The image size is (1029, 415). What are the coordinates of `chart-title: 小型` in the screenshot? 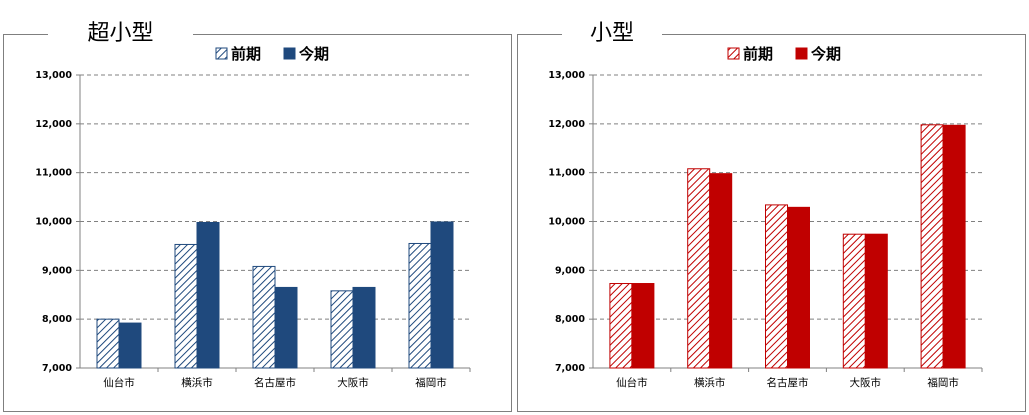 It's located at (612, 34).